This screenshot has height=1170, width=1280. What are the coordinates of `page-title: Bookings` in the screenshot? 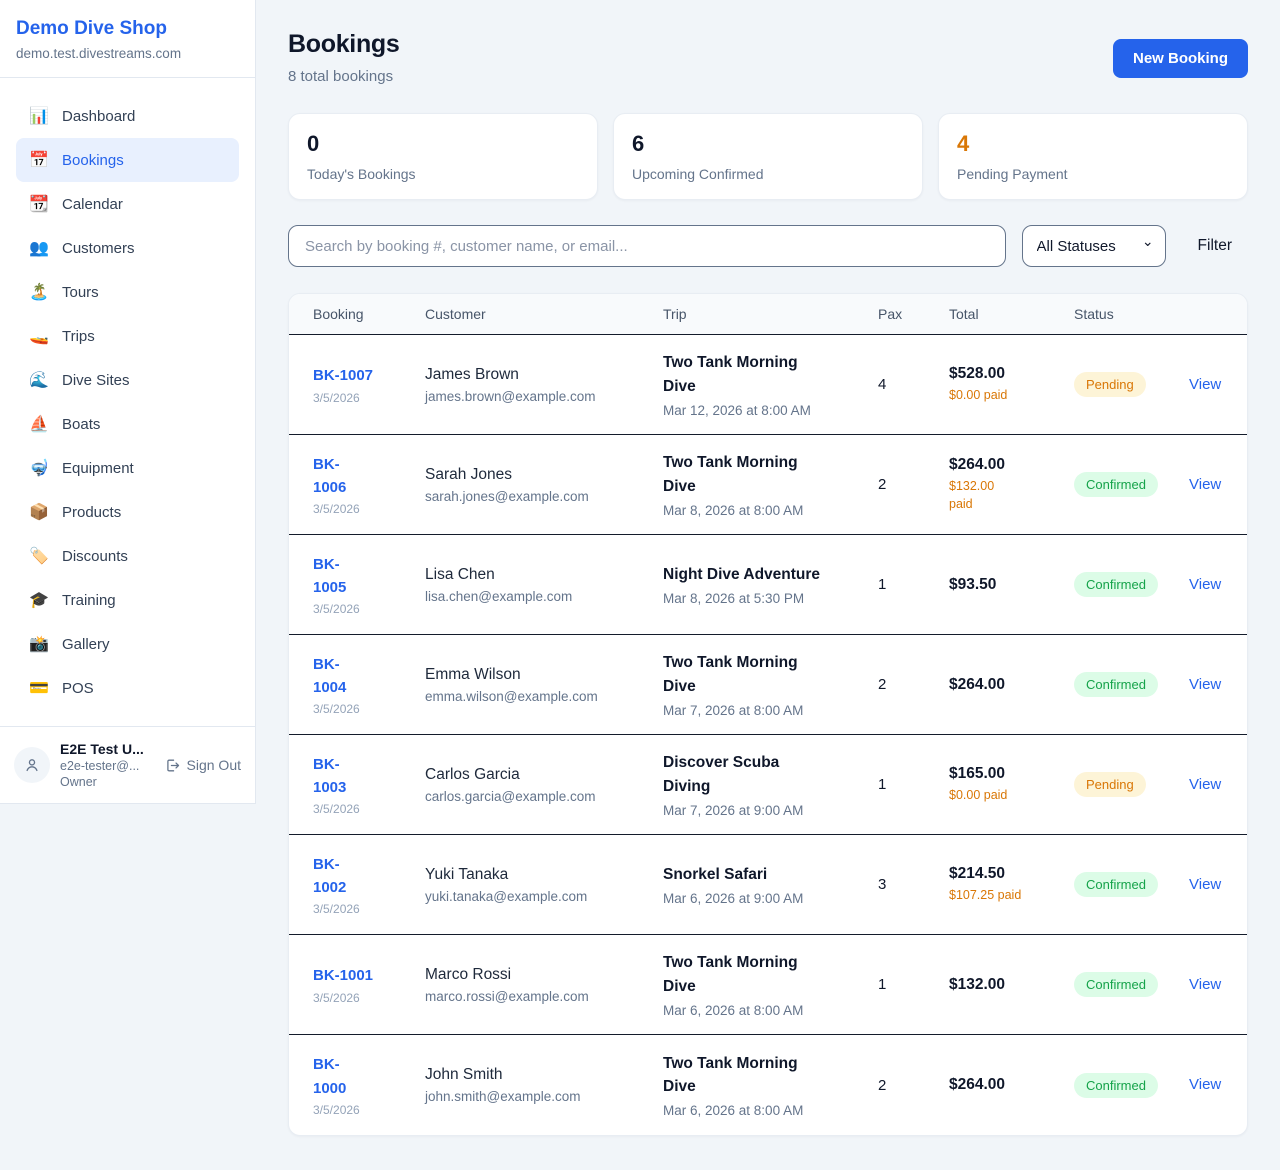 It's located at (344, 44).